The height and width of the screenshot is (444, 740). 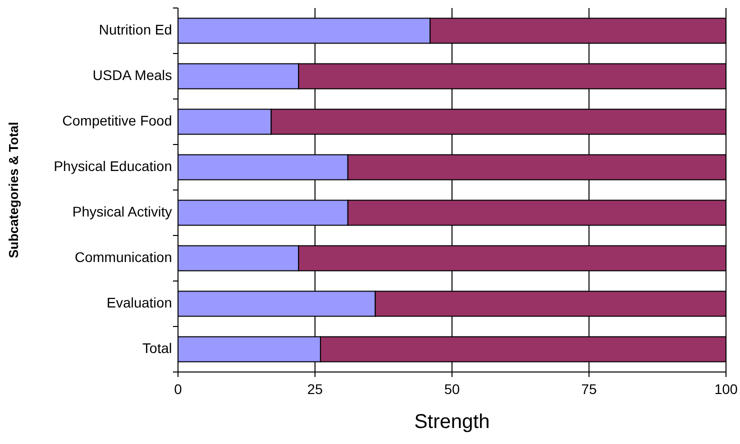 I want to click on y-tick-label: Communication, so click(x=123, y=256).